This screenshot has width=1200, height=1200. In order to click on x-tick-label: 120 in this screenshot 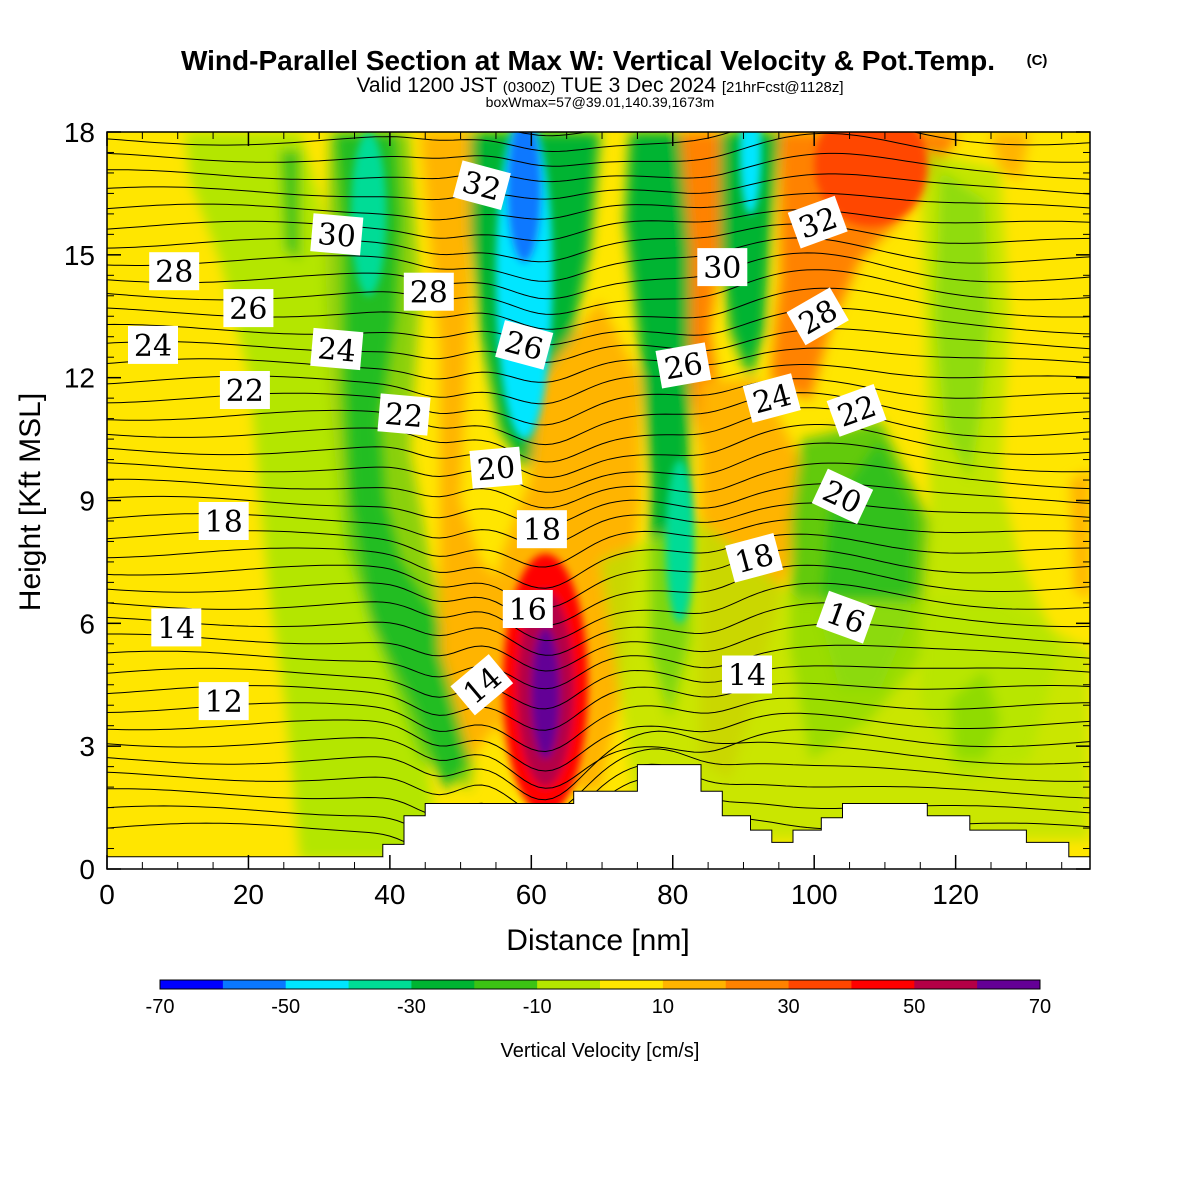, I will do `click(955, 894)`.